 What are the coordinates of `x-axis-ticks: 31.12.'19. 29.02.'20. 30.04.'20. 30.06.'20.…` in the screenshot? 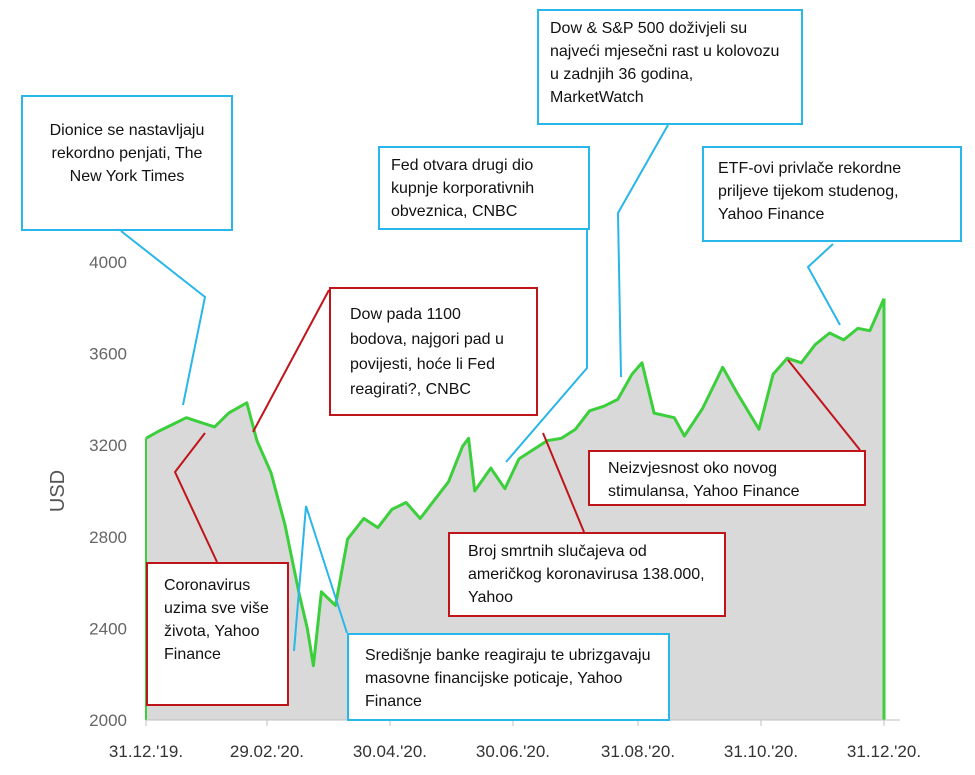 It's located at (515, 740).